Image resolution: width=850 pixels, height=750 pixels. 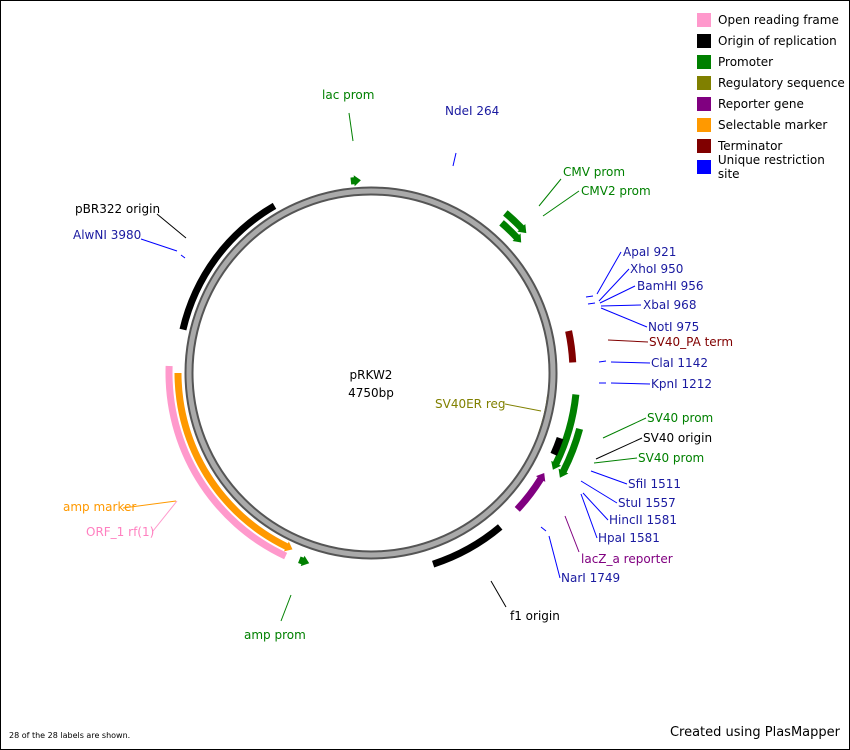 I want to click on legend-label: Terminator, so click(x=750, y=145).